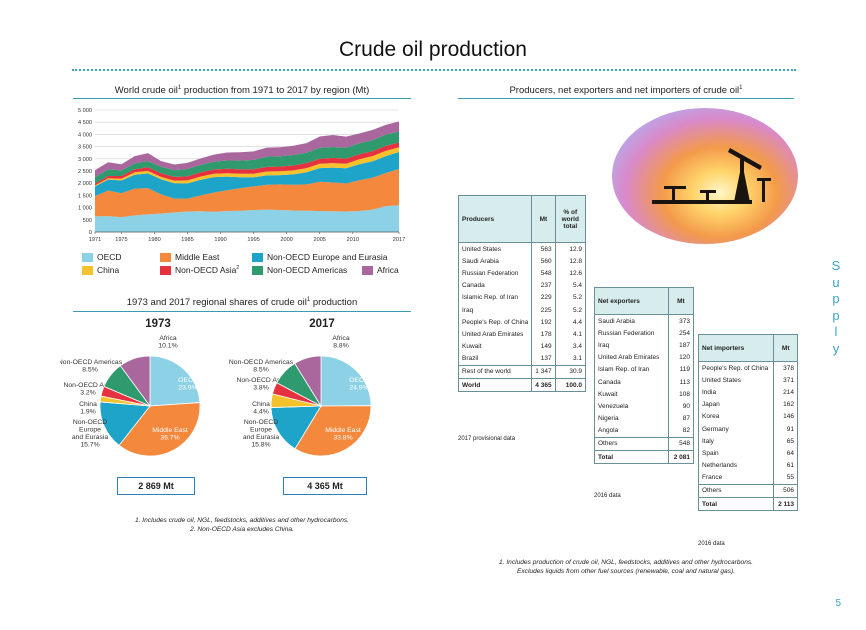  What do you see at coordinates (836, 307) in the screenshot?
I see `section-label-supply: S u p p l y` at bounding box center [836, 307].